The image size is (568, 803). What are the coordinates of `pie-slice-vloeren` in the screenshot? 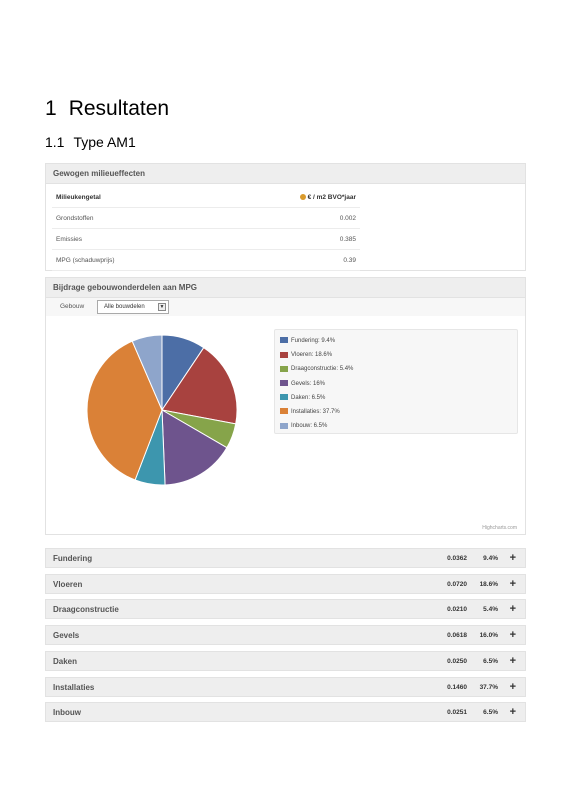 It's located at (199, 385).